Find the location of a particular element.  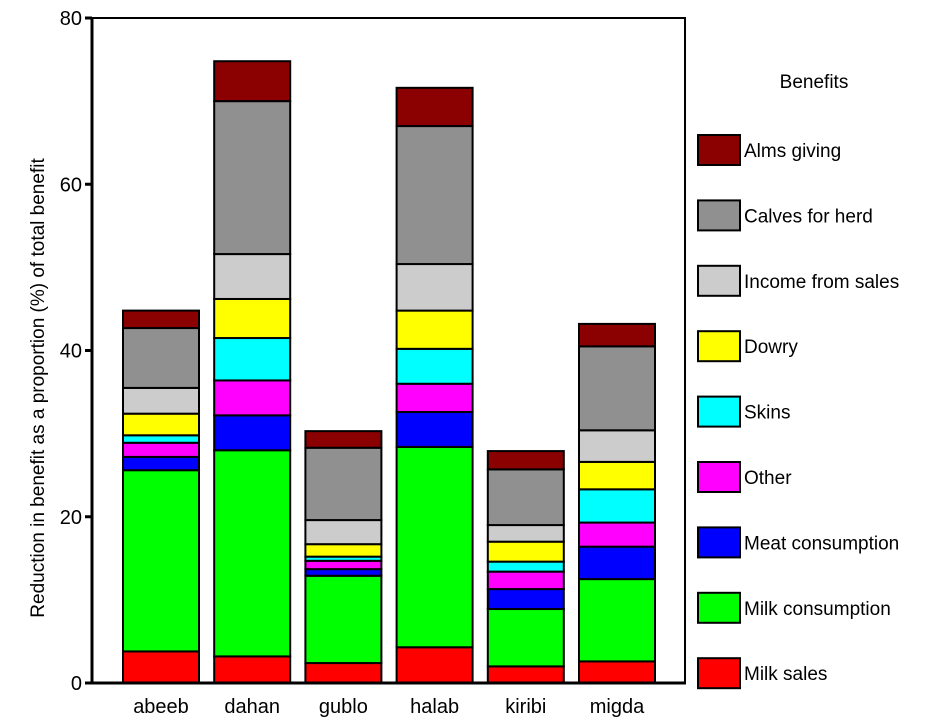

bar-segment-kiribi-milk-sales is located at coordinates (525, 674).